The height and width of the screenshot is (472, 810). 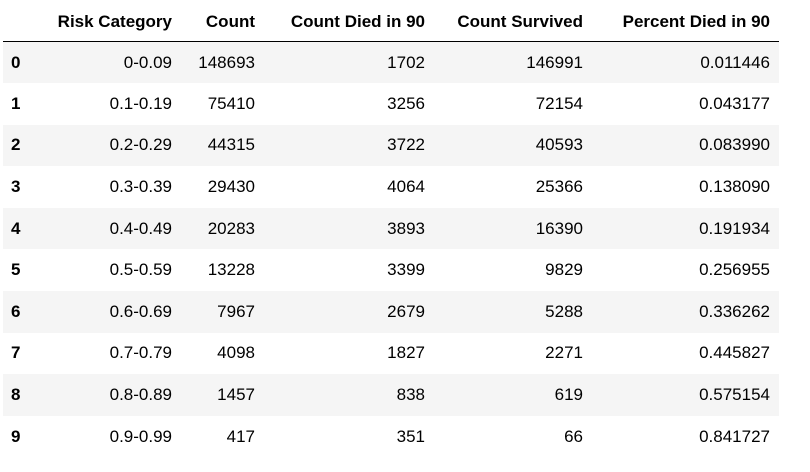 I want to click on table-row: 5 0.5-0.59 13228 3399 9829 0.256955, so click(x=391, y=270).